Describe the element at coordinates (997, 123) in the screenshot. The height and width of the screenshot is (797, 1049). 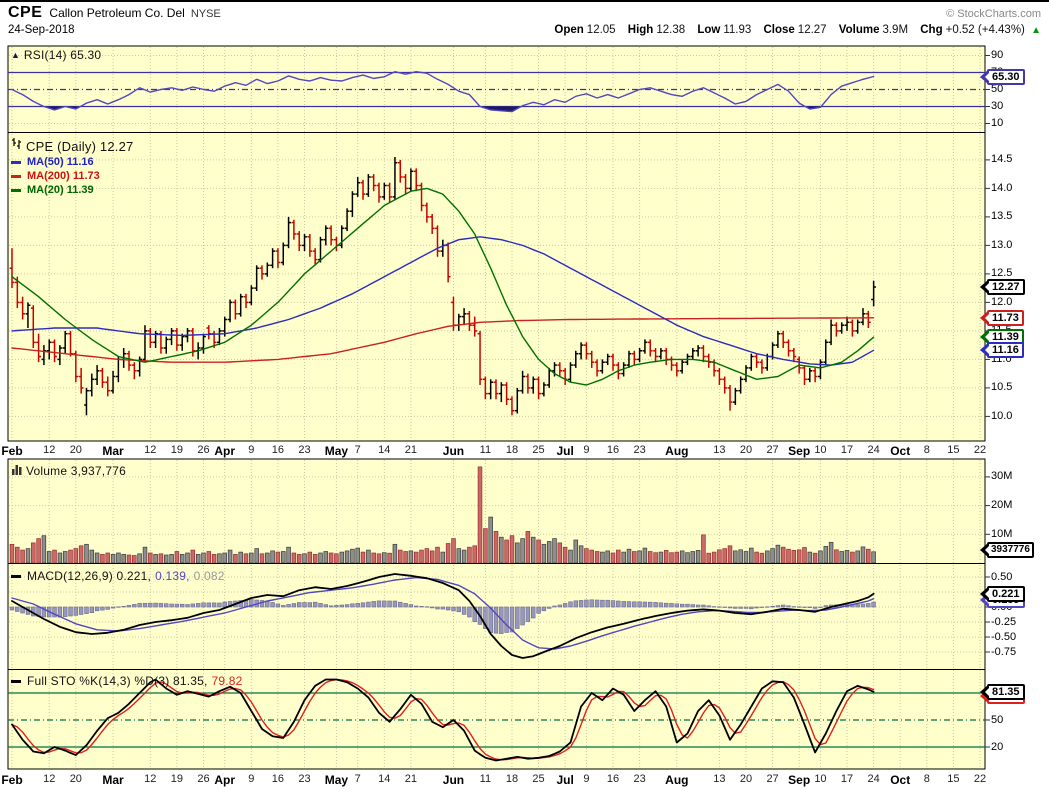
I see `rsi-axis-label: 10` at that location.